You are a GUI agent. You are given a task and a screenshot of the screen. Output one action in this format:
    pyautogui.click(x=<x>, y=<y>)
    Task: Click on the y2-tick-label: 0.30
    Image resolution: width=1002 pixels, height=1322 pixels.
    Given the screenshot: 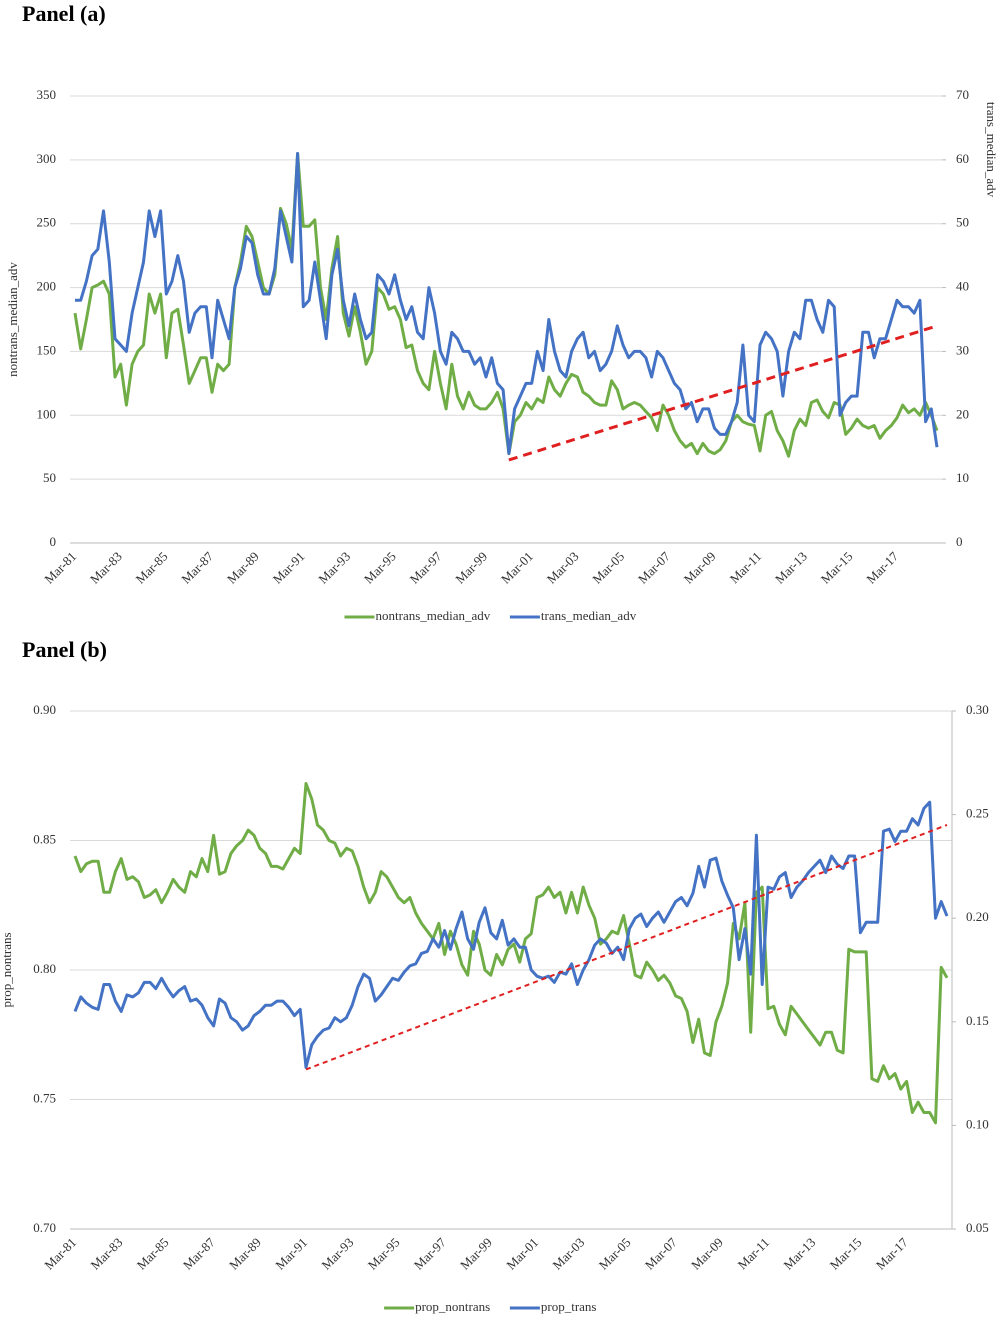 What is the action you would take?
    pyautogui.click(x=977, y=709)
    